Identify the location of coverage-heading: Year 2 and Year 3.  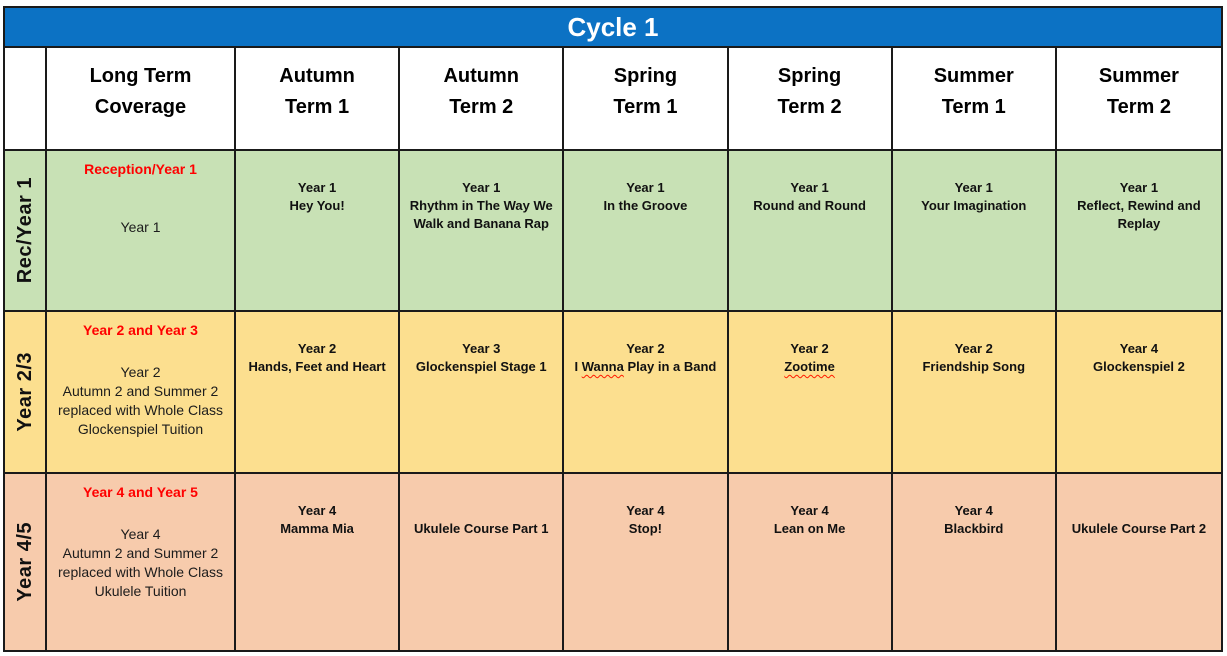
(140, 330).